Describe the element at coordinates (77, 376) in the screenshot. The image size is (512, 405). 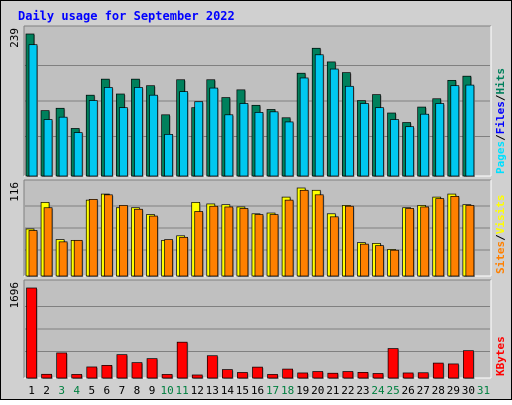
I see `bar-kbytes: KBytes day 4: 67` at that location.